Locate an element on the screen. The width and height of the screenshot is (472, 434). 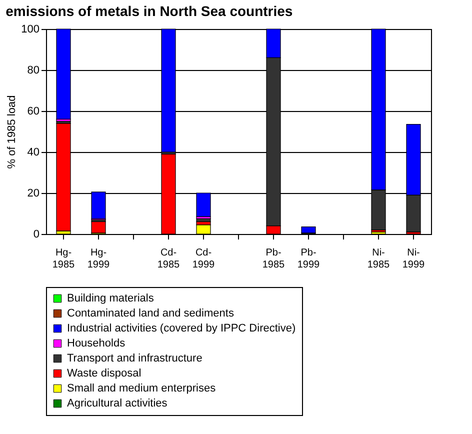
legend-label: Contaminated land and sediments is located at coordinates (150, 314).